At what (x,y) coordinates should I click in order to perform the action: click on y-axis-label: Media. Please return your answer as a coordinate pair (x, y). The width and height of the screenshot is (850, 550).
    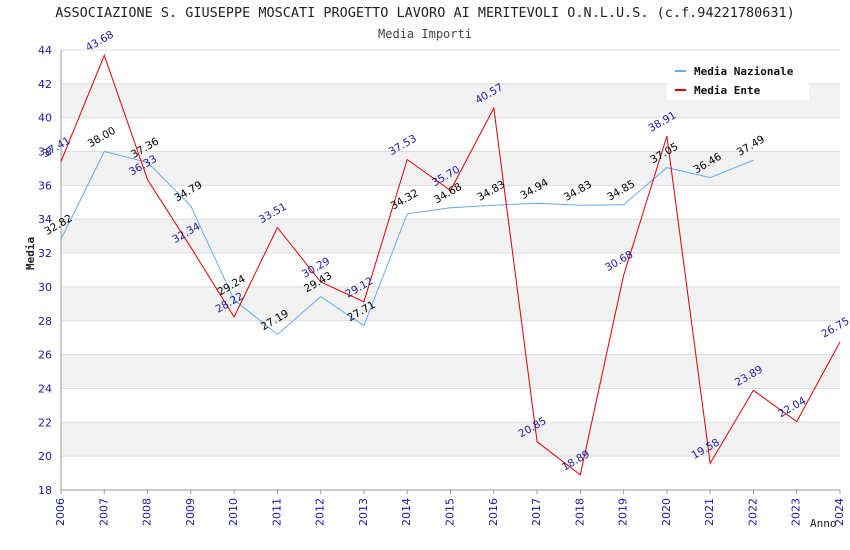
    Looking at the image, I should click on (30, 253).